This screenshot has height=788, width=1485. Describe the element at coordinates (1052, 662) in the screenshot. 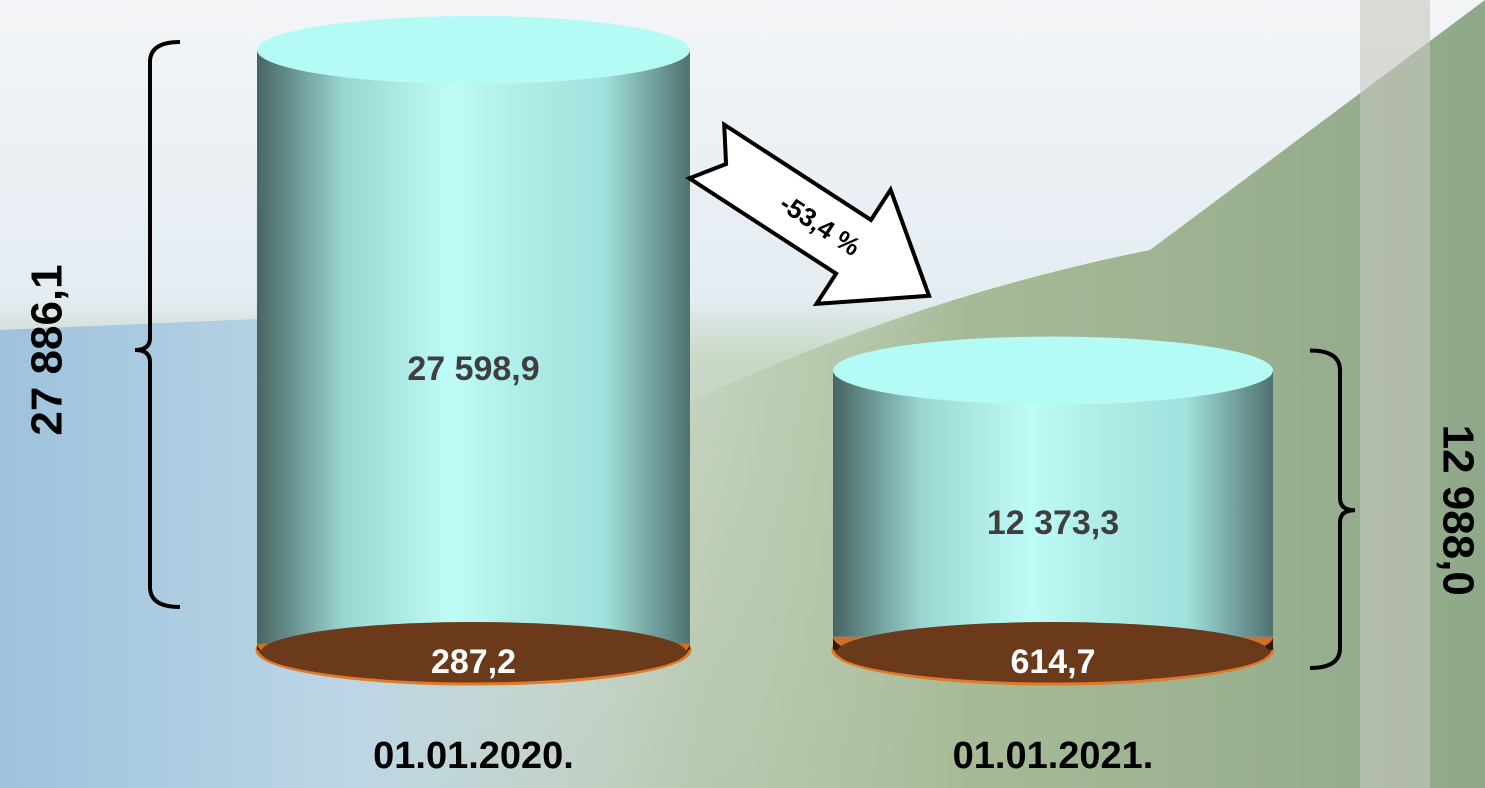

I see `value-label: 614,7` at that location.